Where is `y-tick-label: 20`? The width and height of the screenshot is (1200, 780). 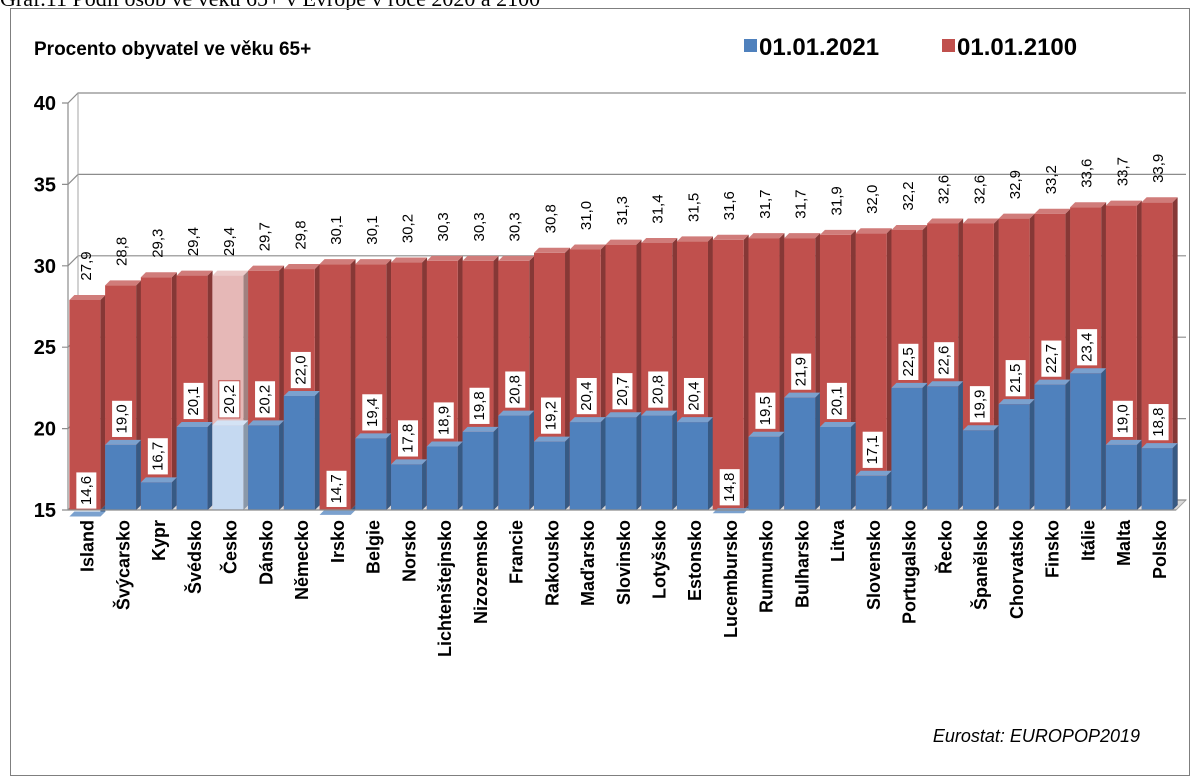 y-tick-label: 20 is located at coordinates (45, 430).